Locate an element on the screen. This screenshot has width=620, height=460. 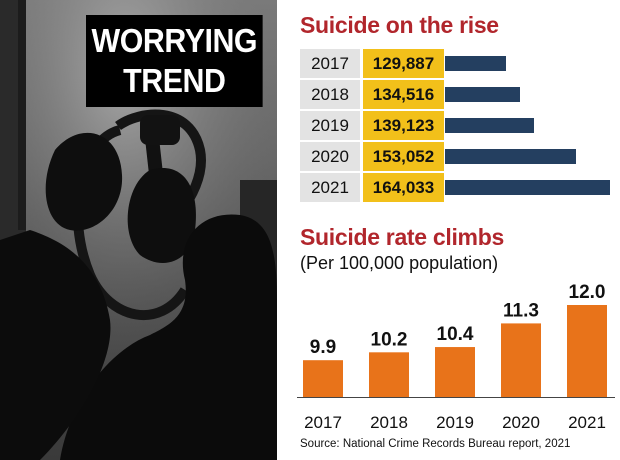
table-year-2019: 2019 is located at coordinates (330, 125).